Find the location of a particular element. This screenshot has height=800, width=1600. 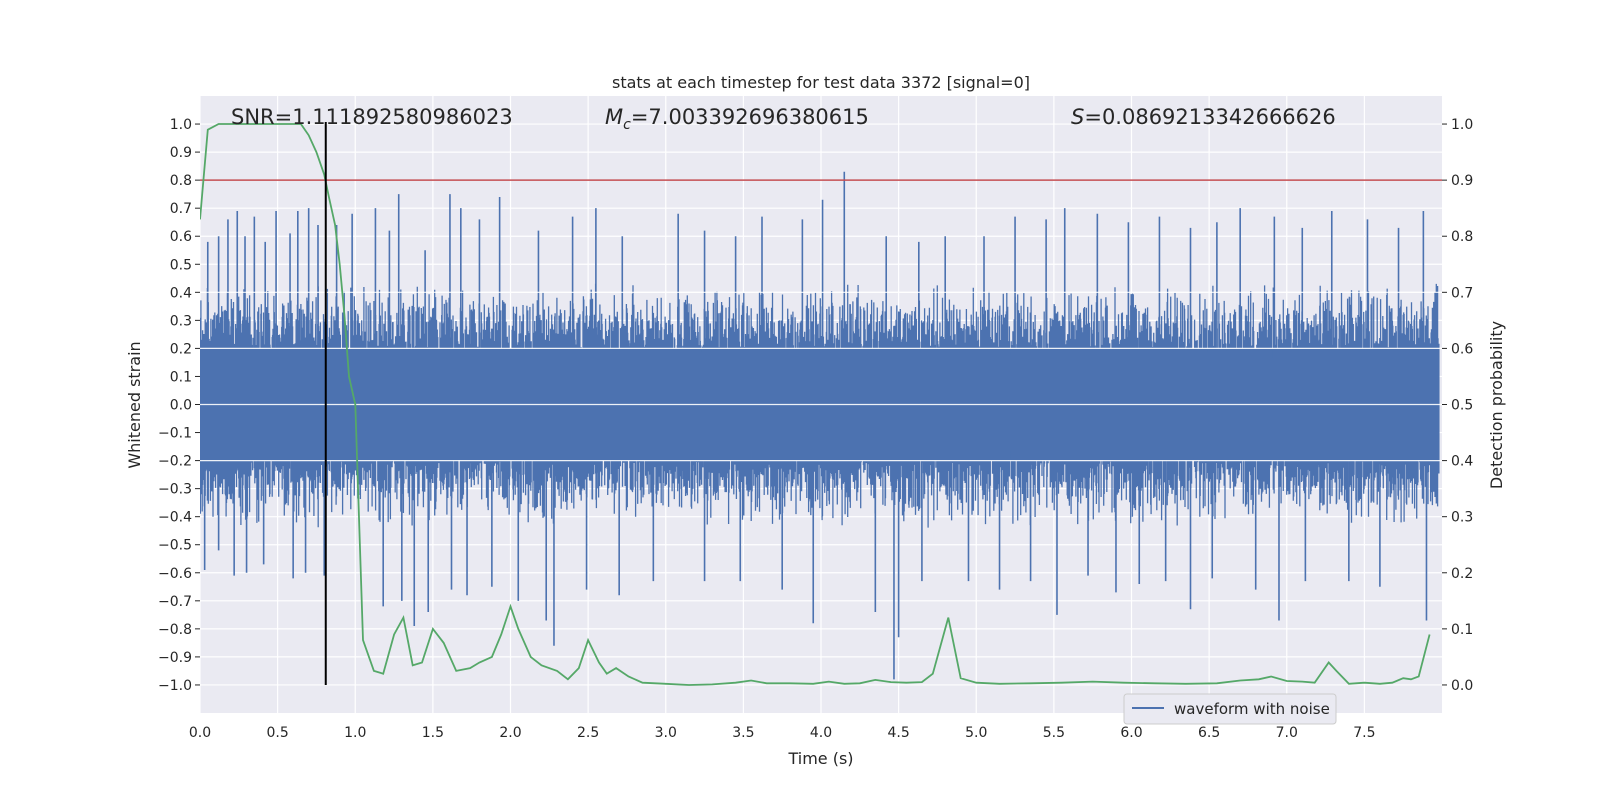

mc-annotation: Mc=7.003392696380615 is located at coordinates (737, 119).